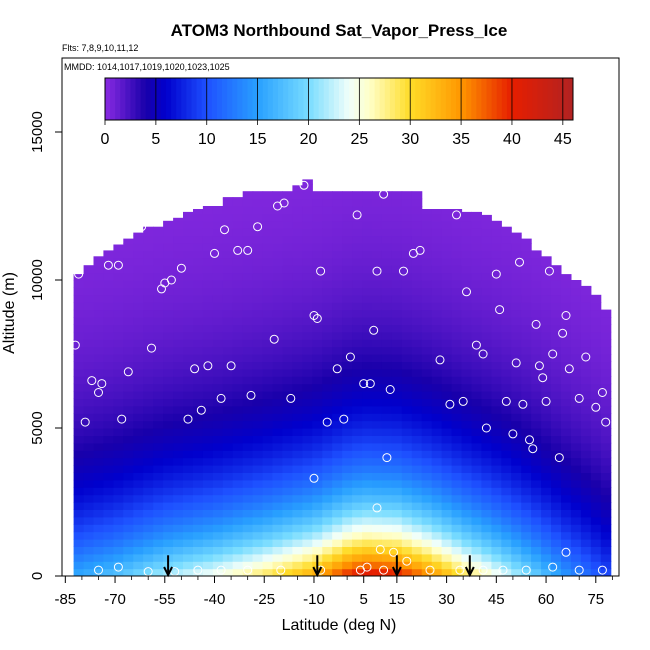 The image size is (650, 650). Describe the element at coordinates (188, 419) in the screenshot. I see `observation-point` at that location.